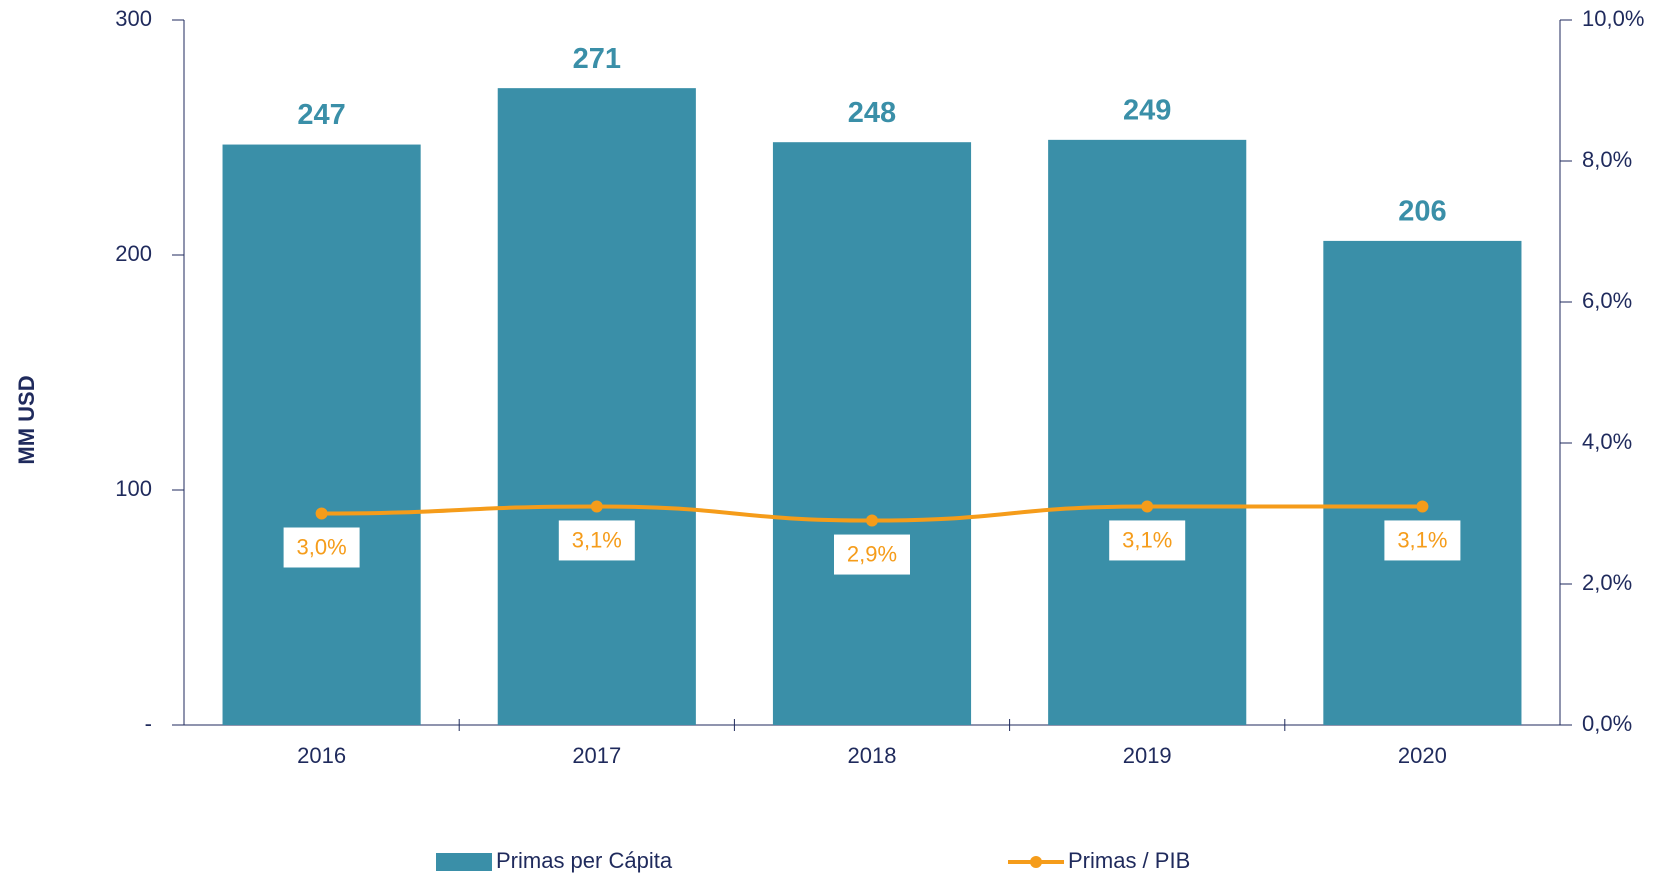 Image resolution: width=1669 pixels, height=875 pixels. I want to click on bar-value-label: 247, so click(321, 115).